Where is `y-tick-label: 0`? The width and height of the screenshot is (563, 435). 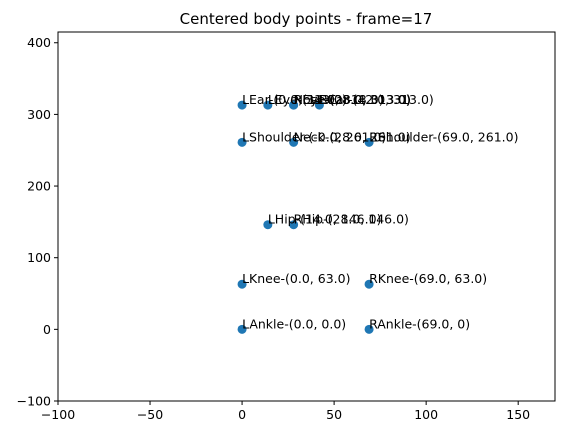
y-tick-label: 0 is located at coordinates (47, 329).